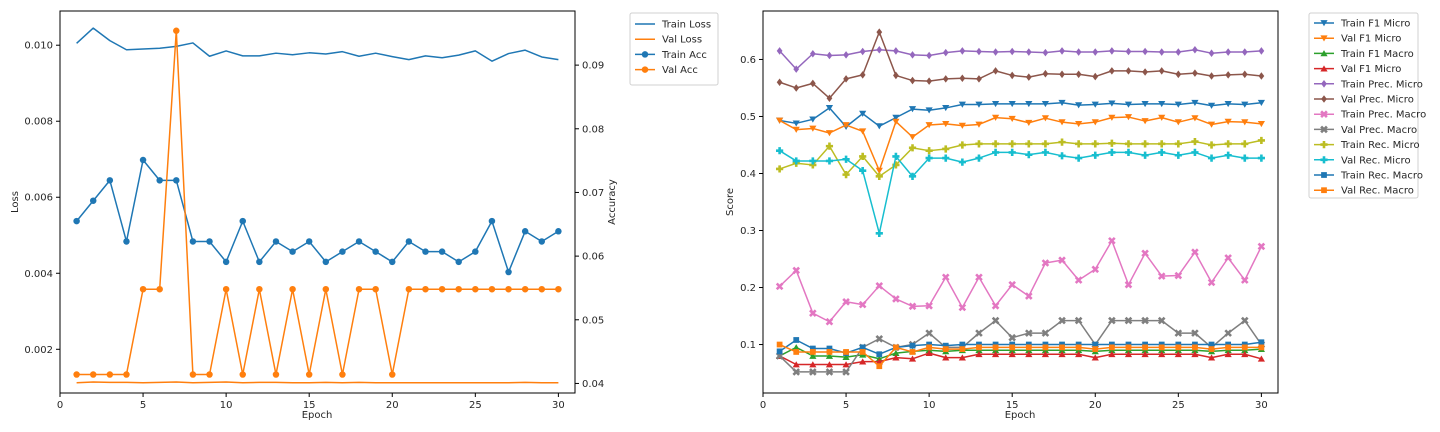 This screenshot has width=1440, height=432. I want to click on score-y-tick-label: 0.2, so click(748, 288).